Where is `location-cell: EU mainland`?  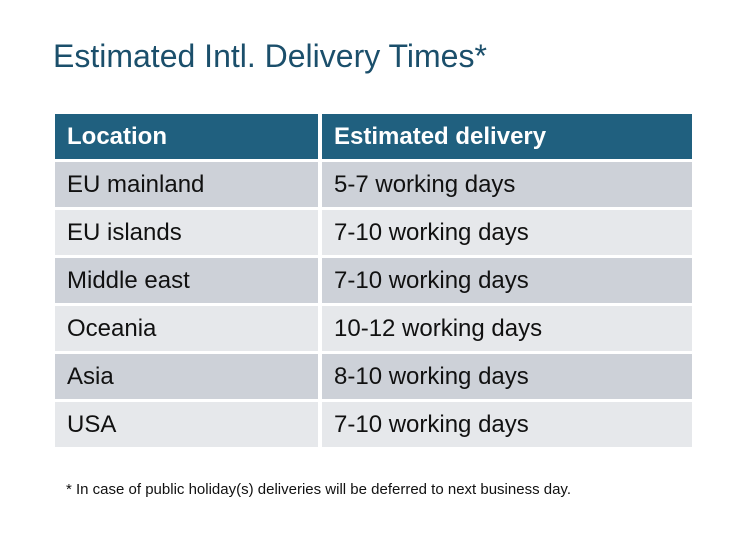 location-cell: EU mainland is located at coordinates (186, 184).